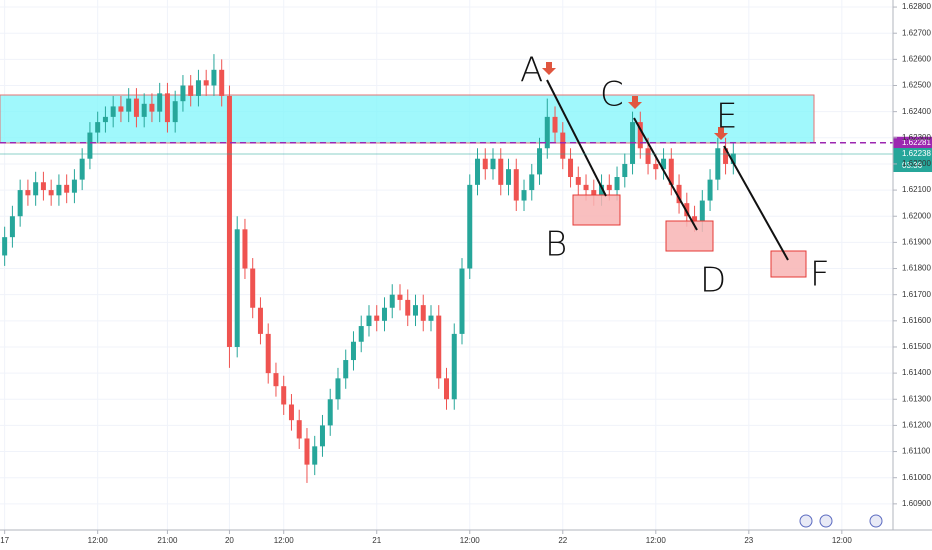  Describe the element at coordinates (820, 275) in the screenshot. I see `wave-label: F` at that location.